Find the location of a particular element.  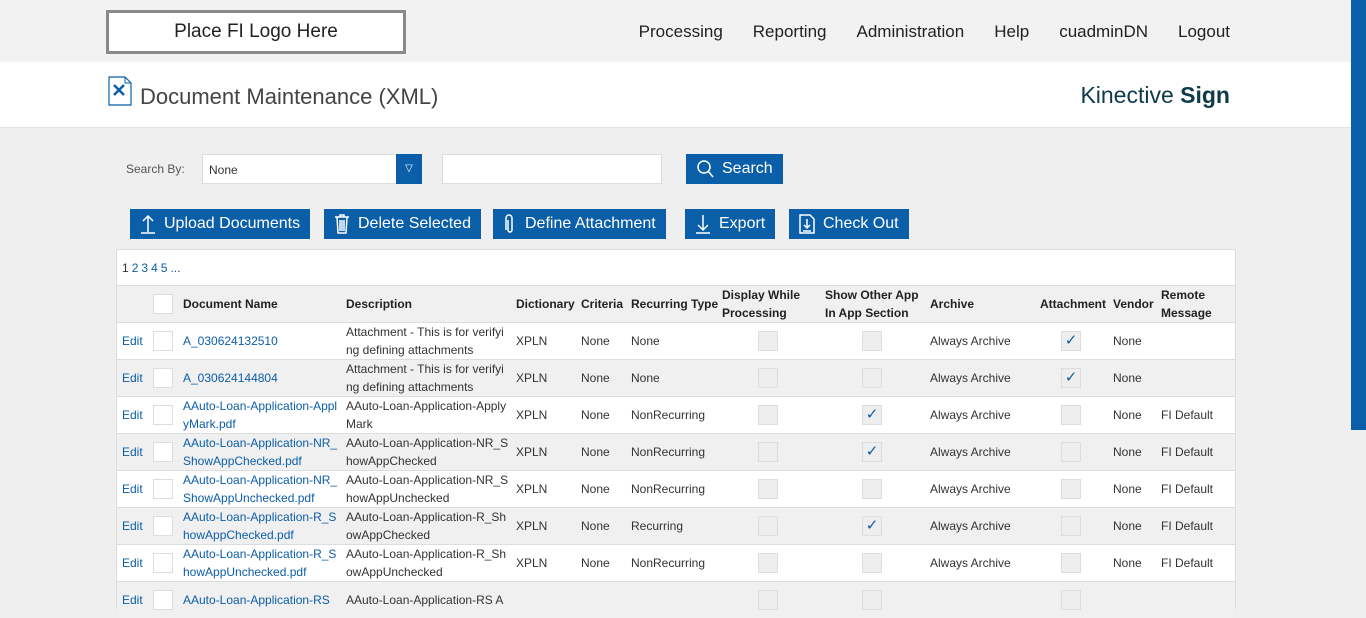

scrollbar is located at coordinates (1358, 215).